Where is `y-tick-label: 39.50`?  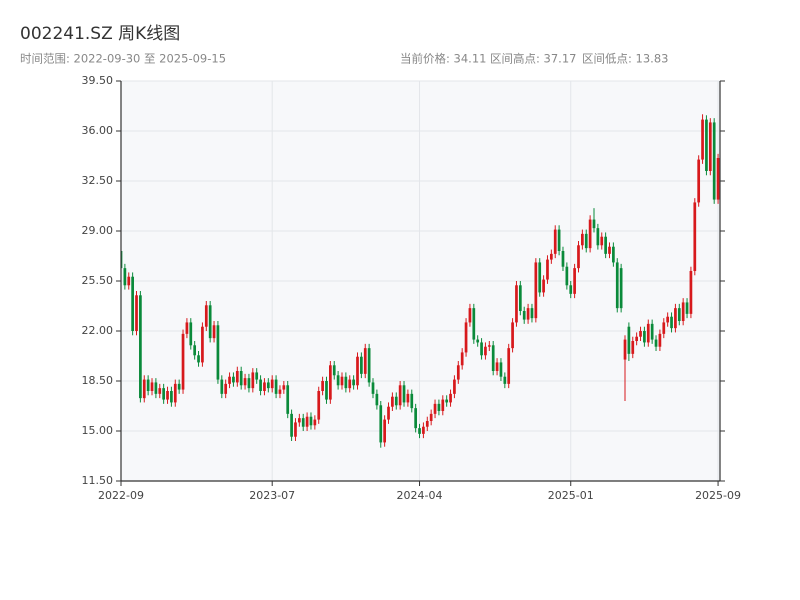
y-tick-label: 39.50 is located at coordinates (98, 80).